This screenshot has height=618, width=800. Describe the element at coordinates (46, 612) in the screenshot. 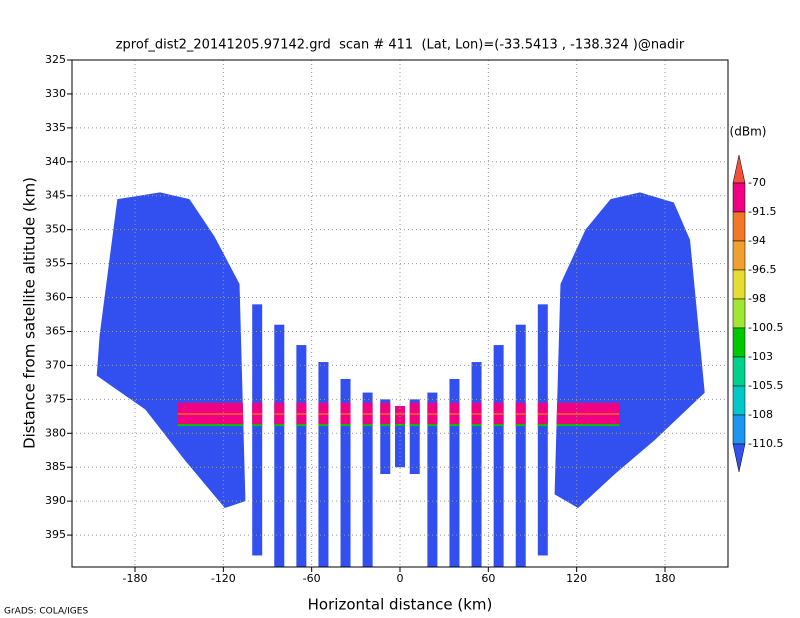

I see `credit: GrADS: COLA/IGES` at that location.